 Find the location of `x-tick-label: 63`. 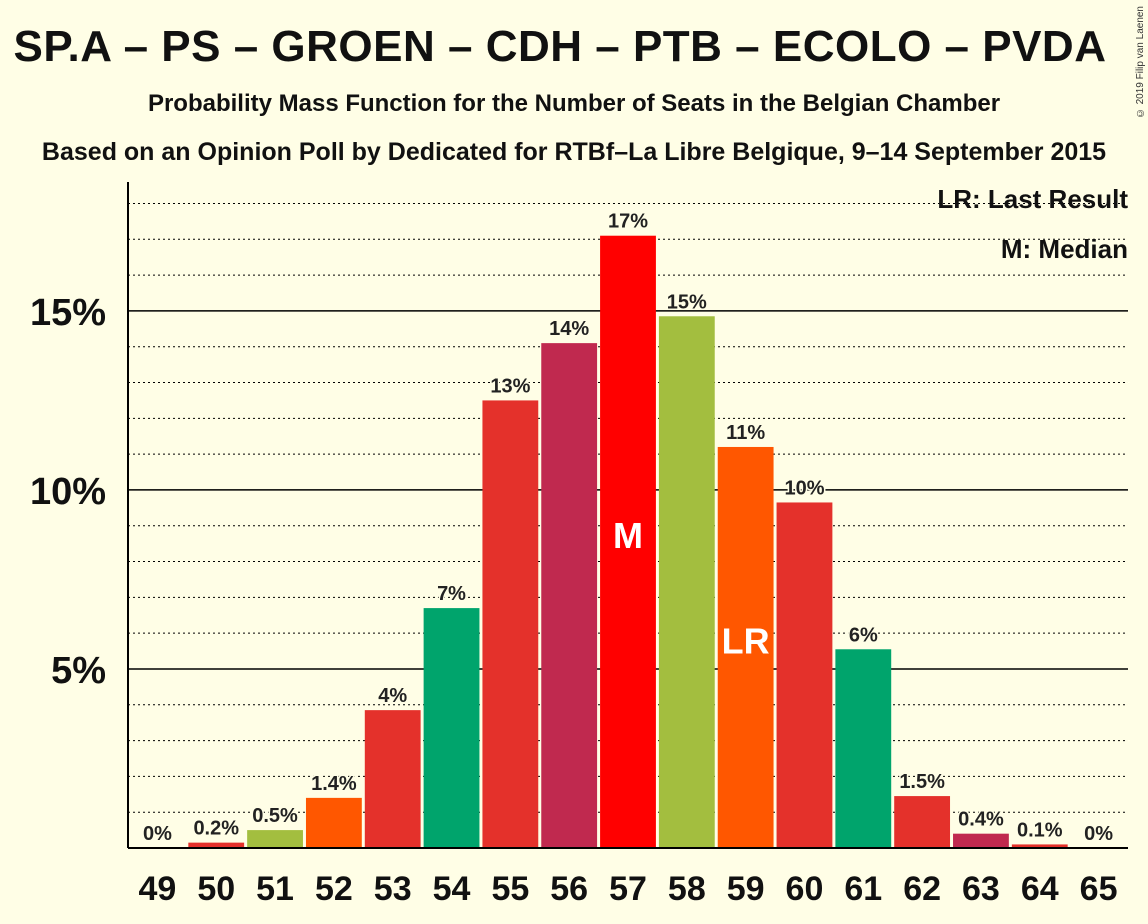

x-tick-label: 63 is located at coordinates (981, 889).